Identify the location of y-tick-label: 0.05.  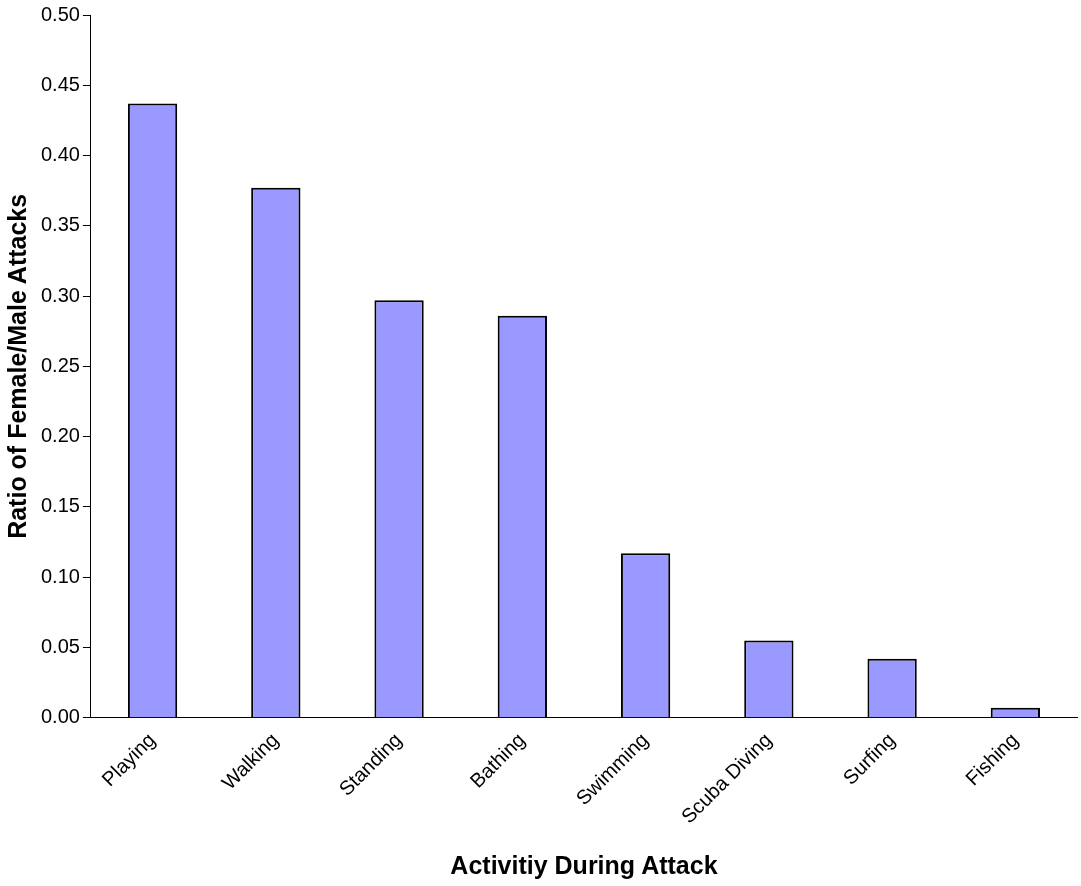
(60, 645).